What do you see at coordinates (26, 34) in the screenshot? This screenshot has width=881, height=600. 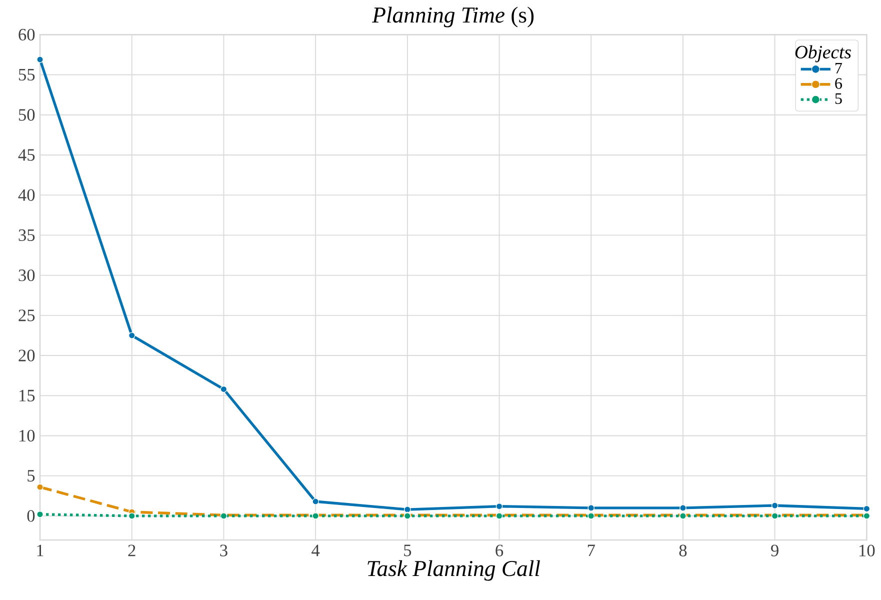 I see `y-tick-label: 60` at bounding box center [26, 34].